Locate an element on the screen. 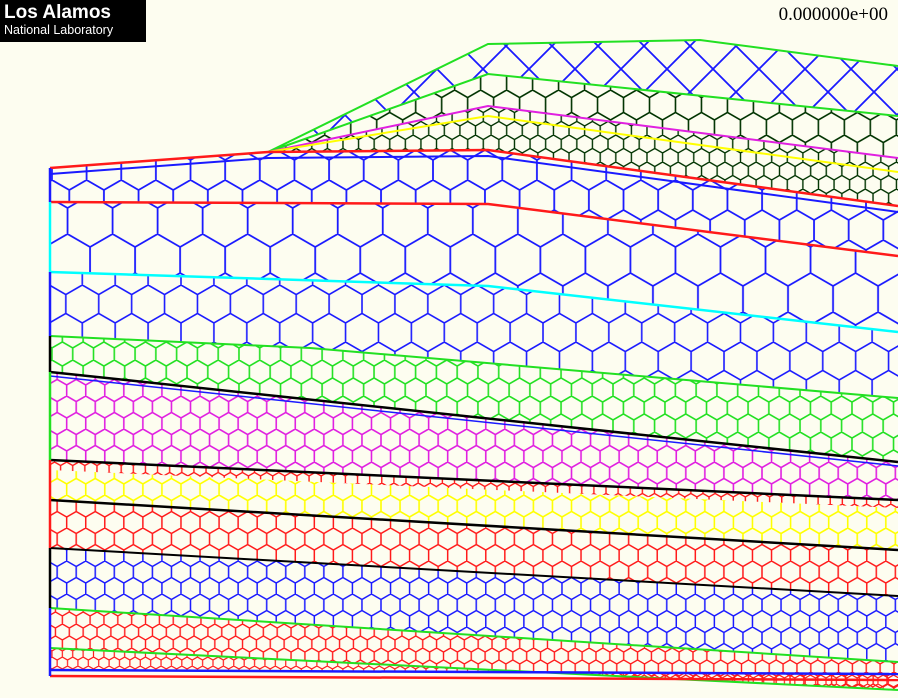  boundary-surface is located at coordinates (473, 178).